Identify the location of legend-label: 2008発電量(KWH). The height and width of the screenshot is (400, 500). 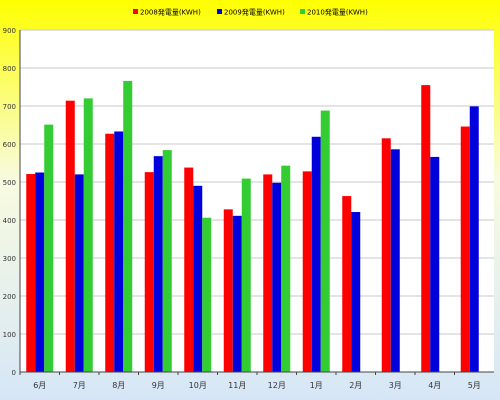
(170, 12).